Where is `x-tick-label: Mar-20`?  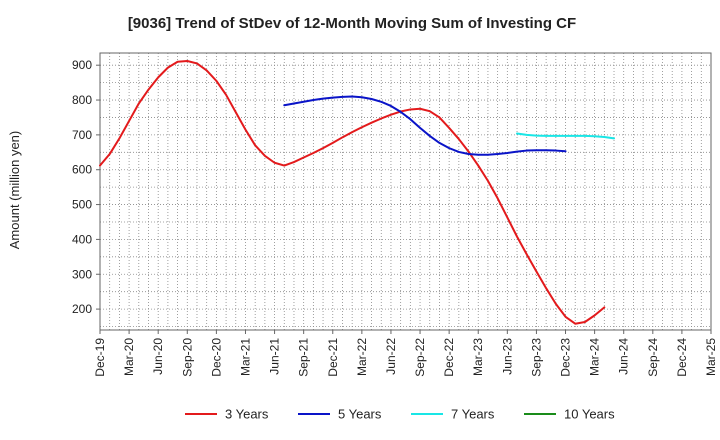 x-tick-label: Mar-20 is located at coordinates (129, 357).